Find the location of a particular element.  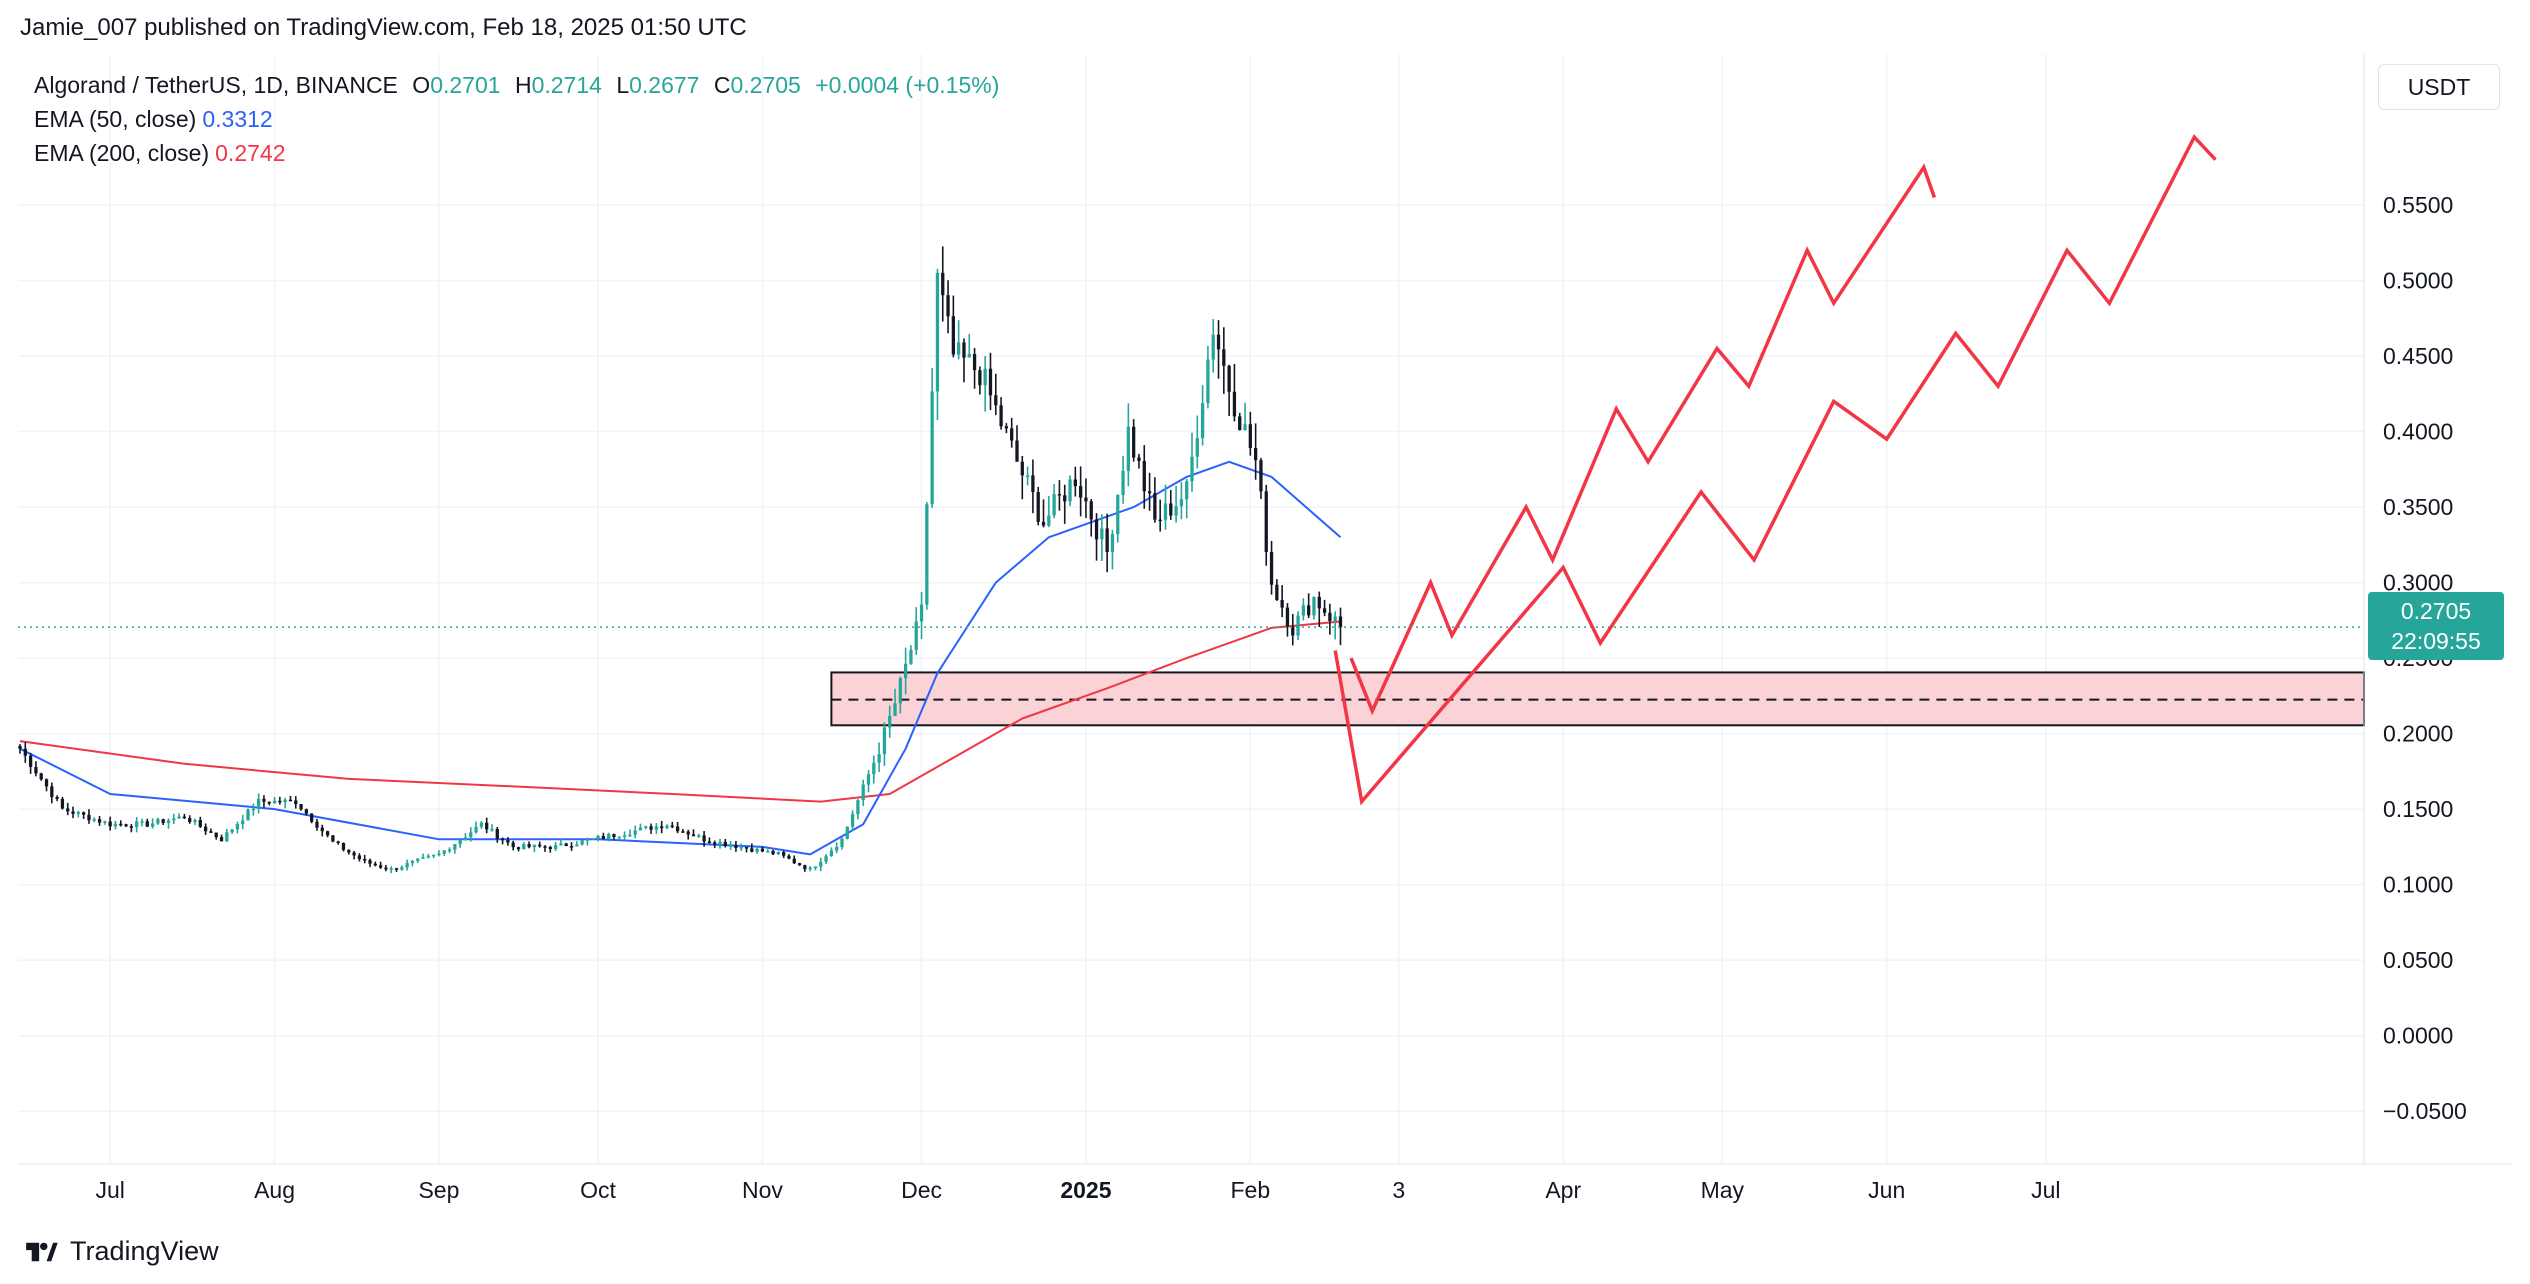

time-tick-label: 2025 is located at coordinates (1085, 1190).